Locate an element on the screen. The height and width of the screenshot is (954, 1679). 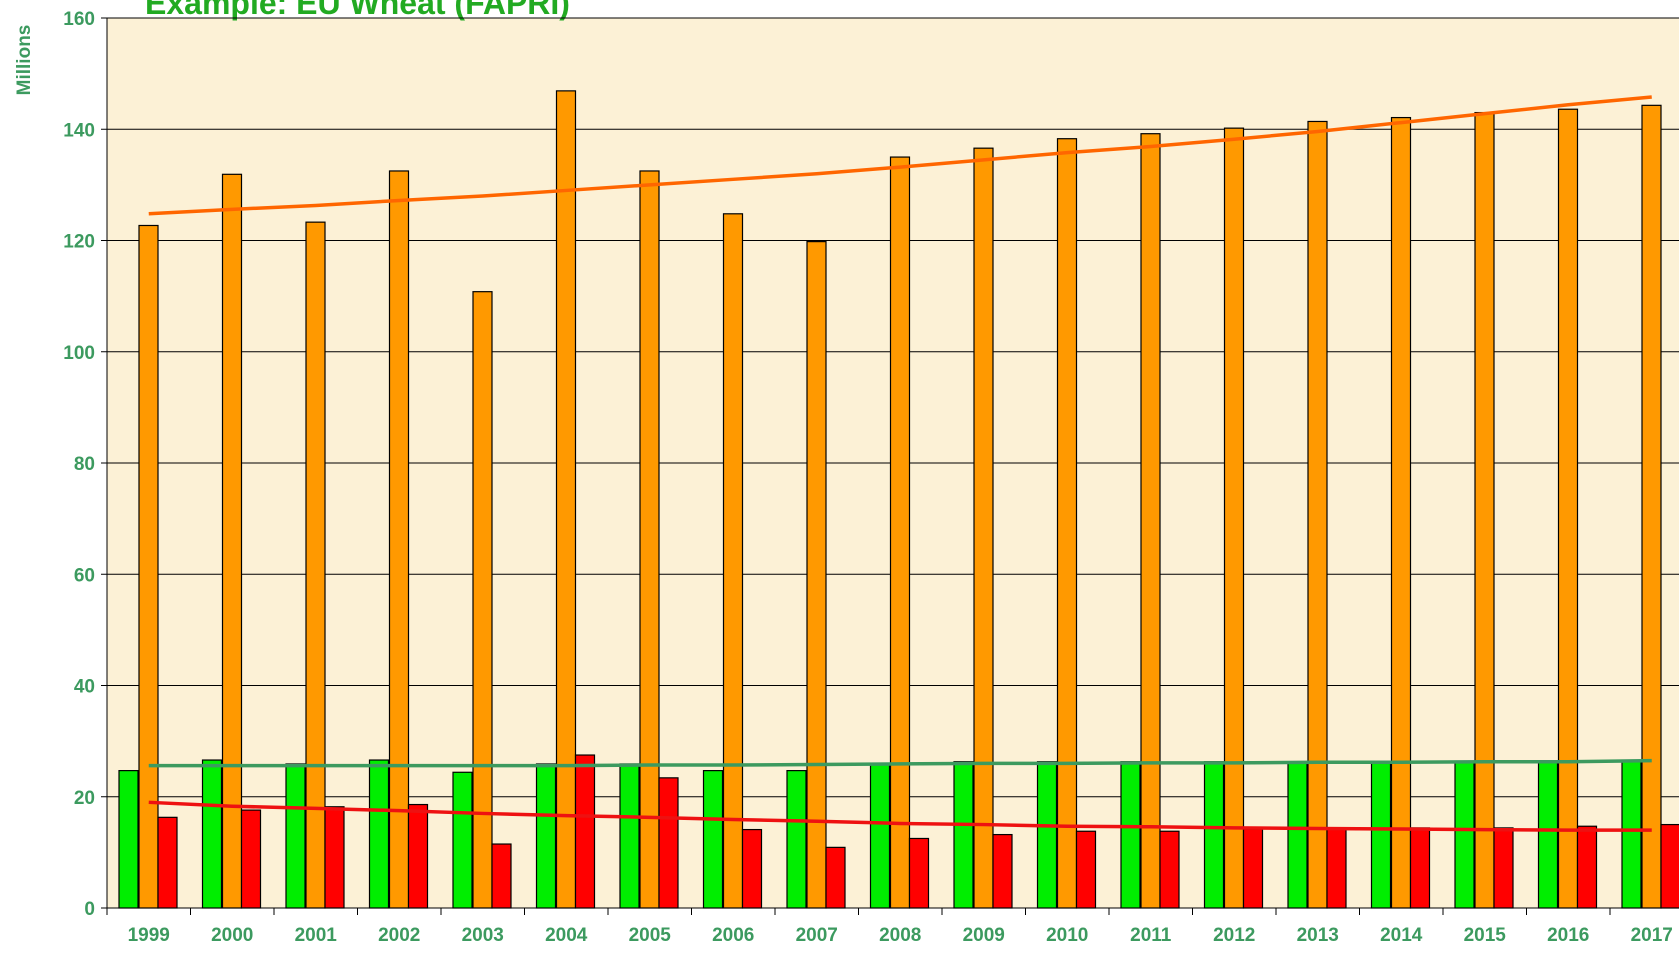
x-tick-label: 2001 is located at coordinates (316, 935).